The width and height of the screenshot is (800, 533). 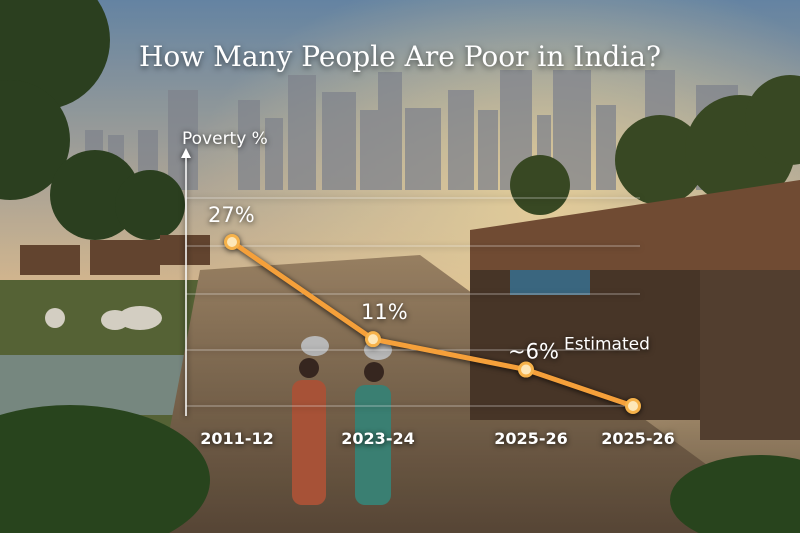 I want to click on y-axis-label: Poverty %, so click(x=225, y=139).